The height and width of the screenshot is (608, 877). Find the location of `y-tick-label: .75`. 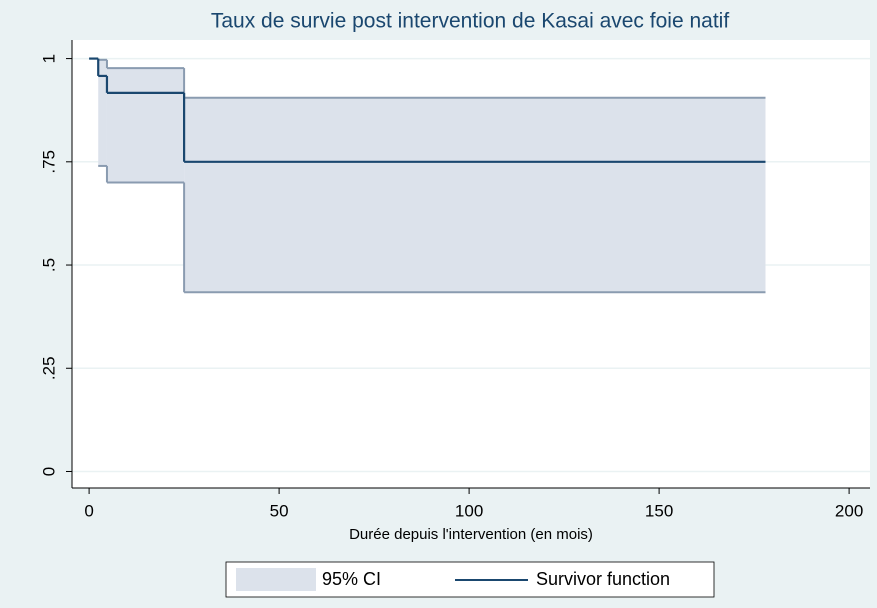

y-tick-label: .75 is located at coordinates (48, 162).